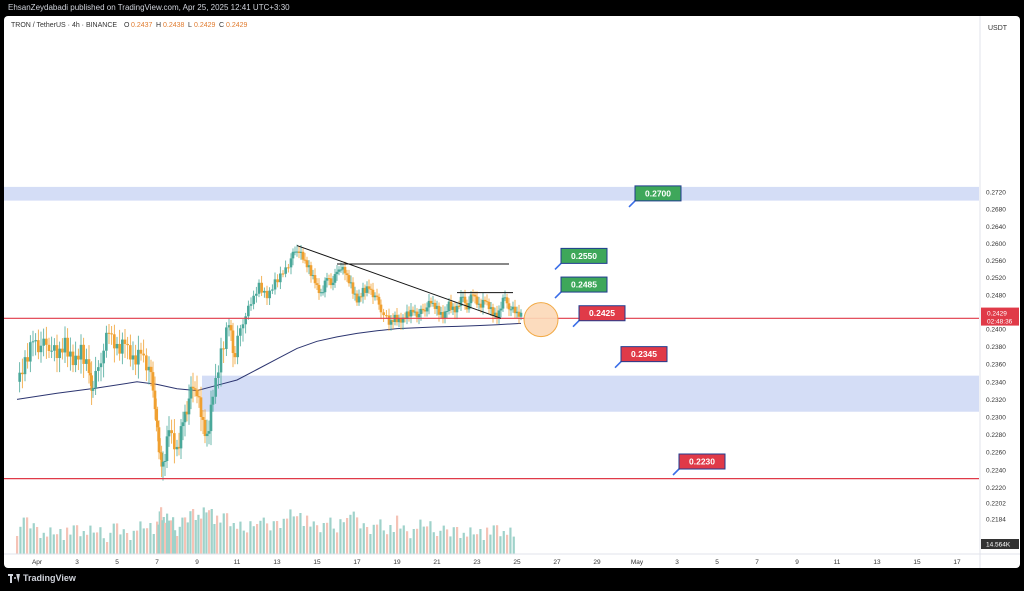 The image size is (1024, 591). What do you see at coordinates (277, 562) in the screenshot?
I see `time-tick-label: 13` at bounding box center [277, 562].